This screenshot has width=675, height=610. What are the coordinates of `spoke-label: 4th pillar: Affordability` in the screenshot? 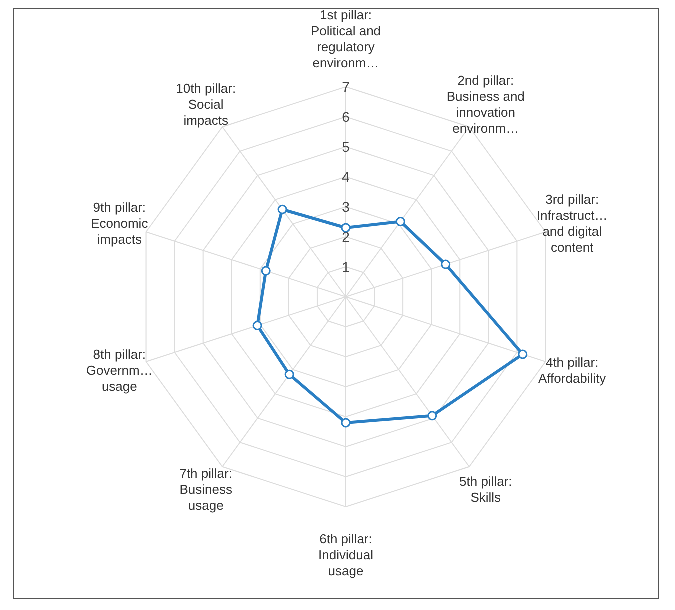 It's located at (572, 370).